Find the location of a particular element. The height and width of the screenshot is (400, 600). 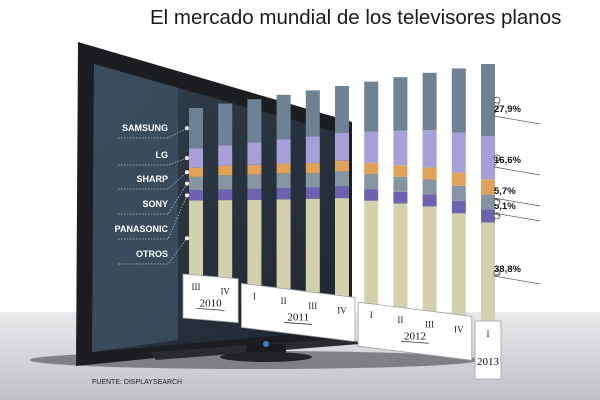

value-leader-samsung is located at coordinates (517, 112).